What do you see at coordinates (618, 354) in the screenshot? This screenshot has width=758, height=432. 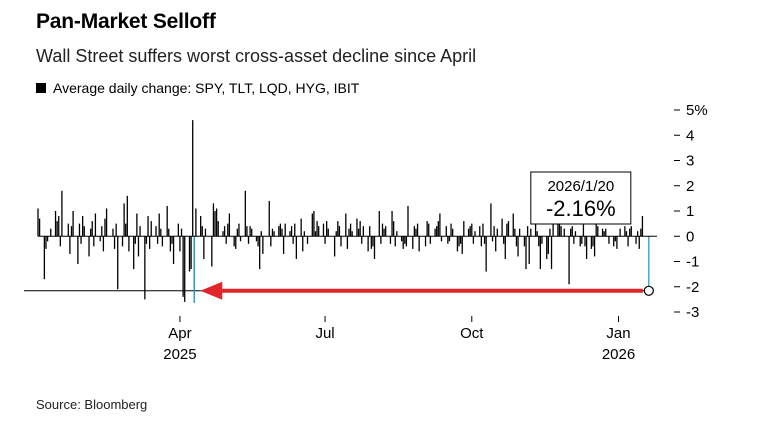 I see `x-tick-year-label: 2026` at bounding box center [618, 354].